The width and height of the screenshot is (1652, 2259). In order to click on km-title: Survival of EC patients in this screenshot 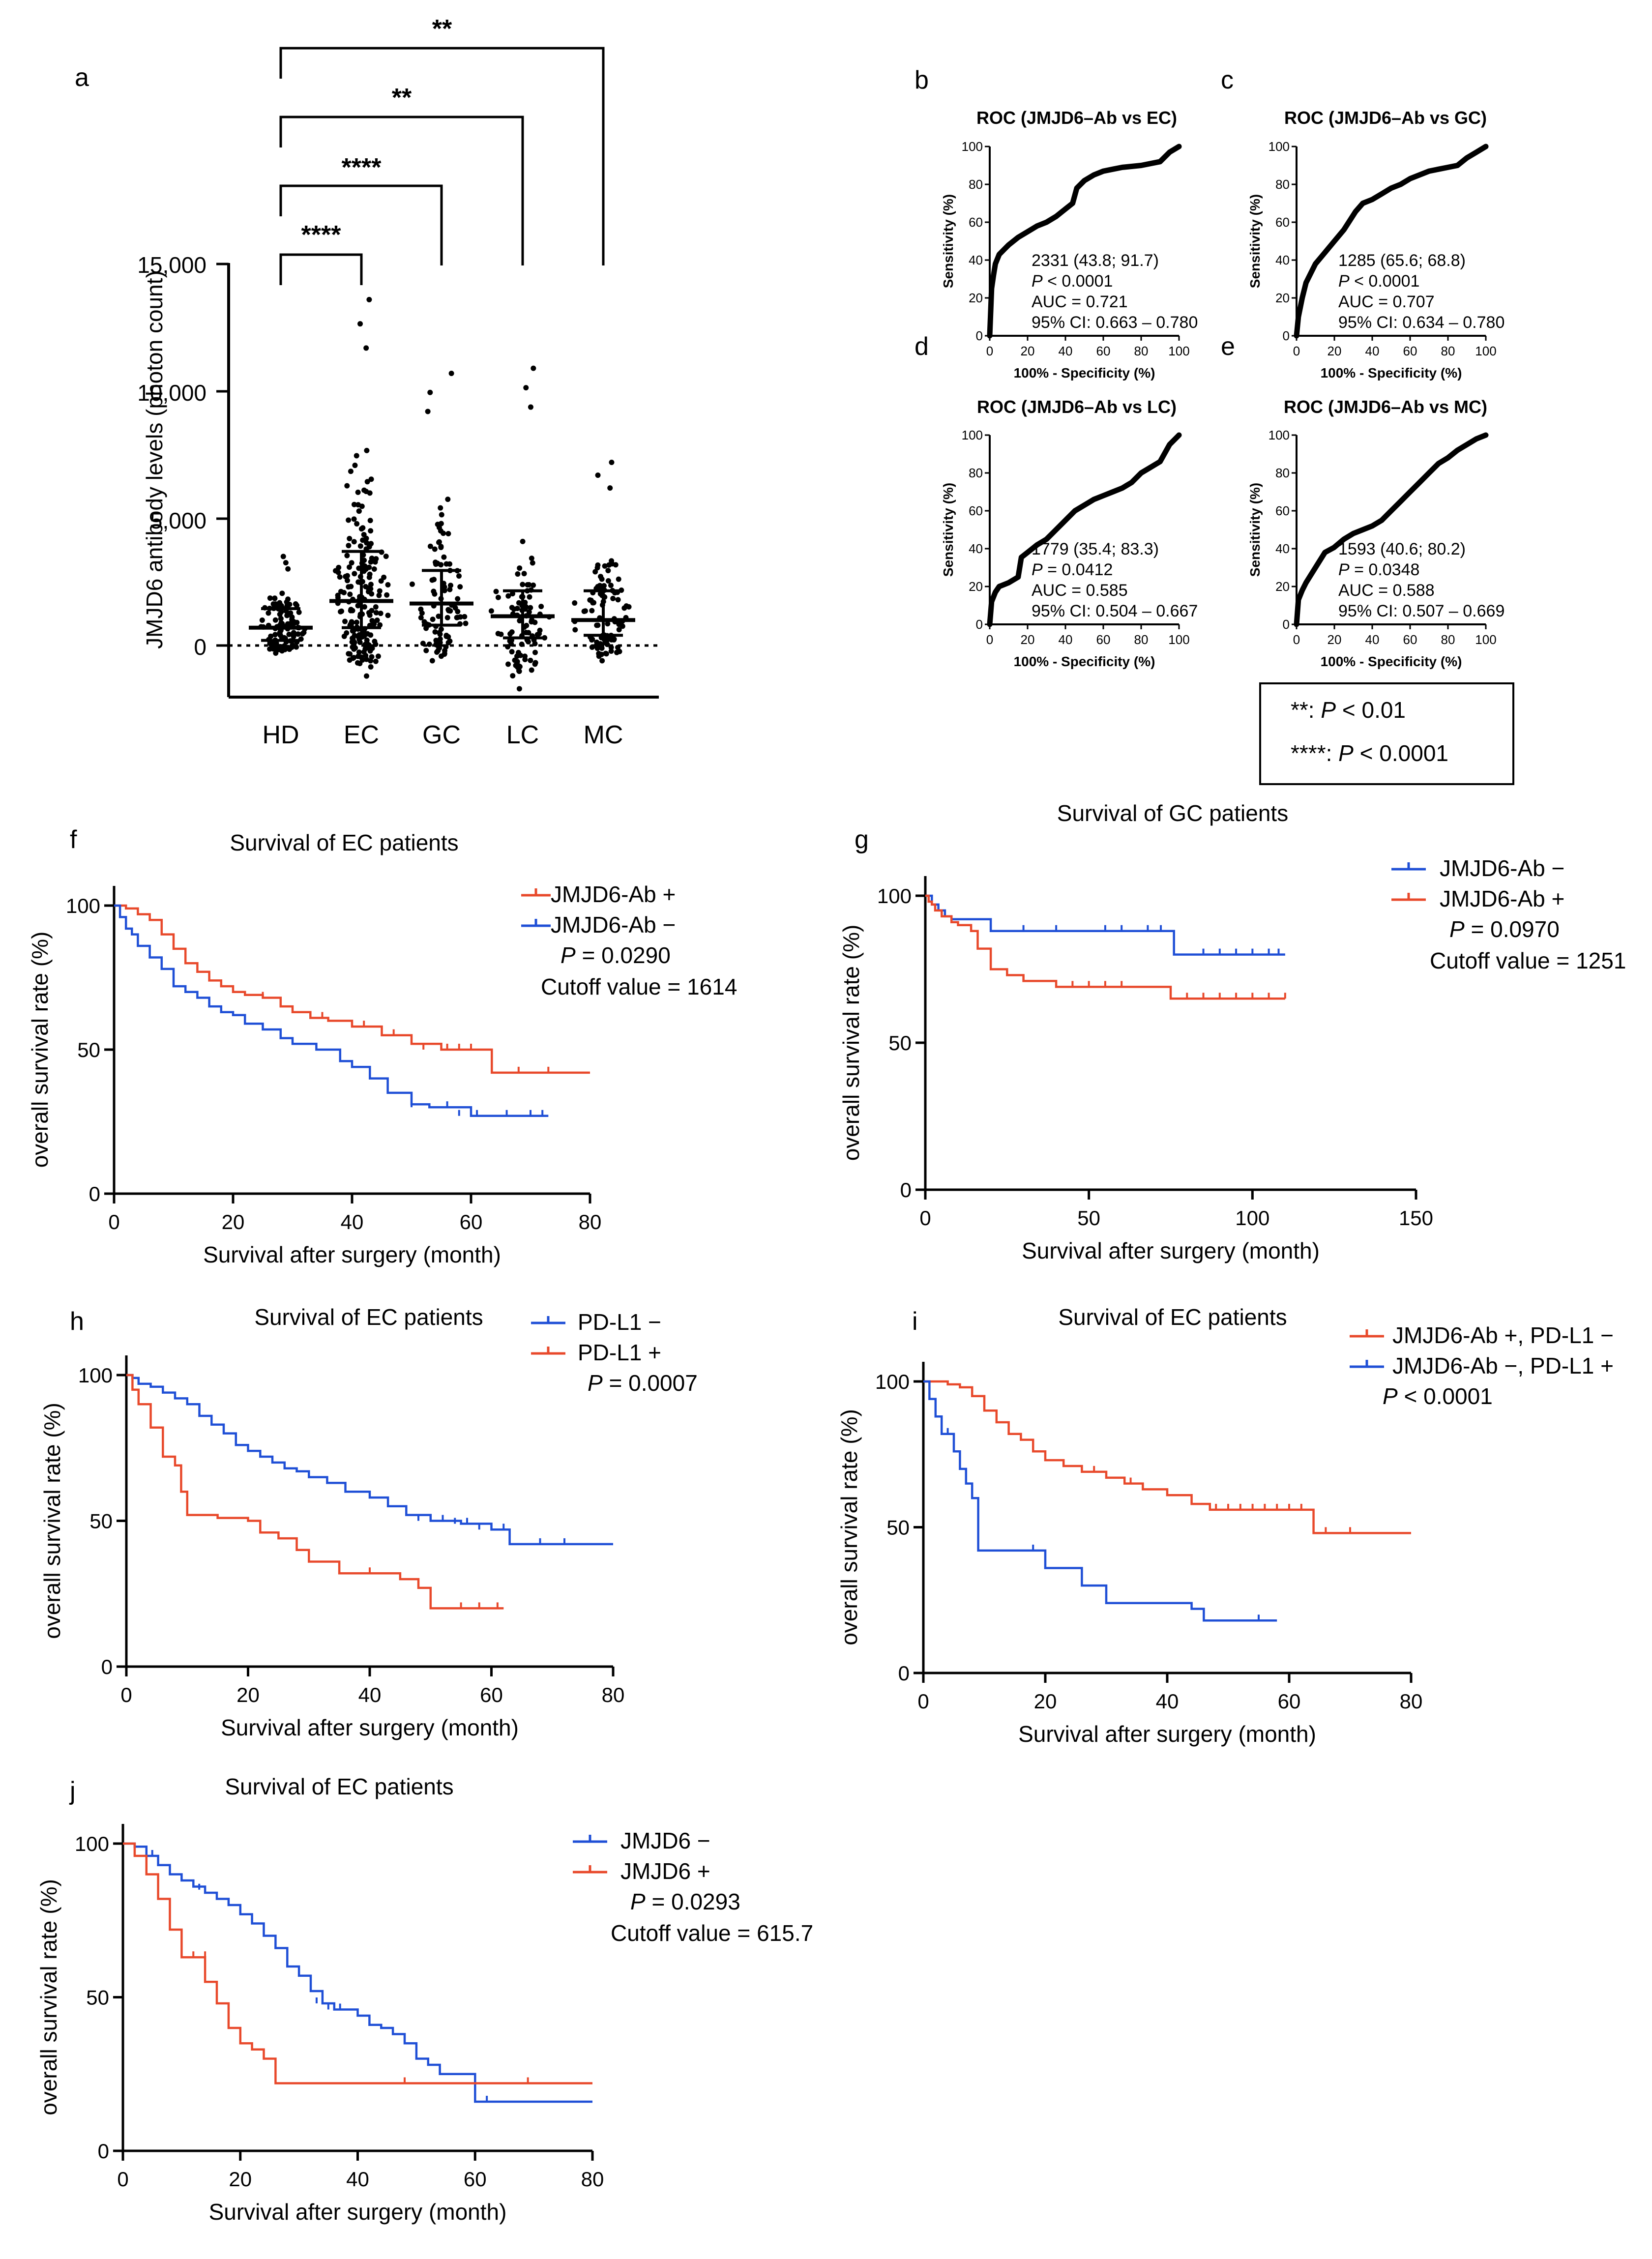, I will do `click(339, 1787)`.